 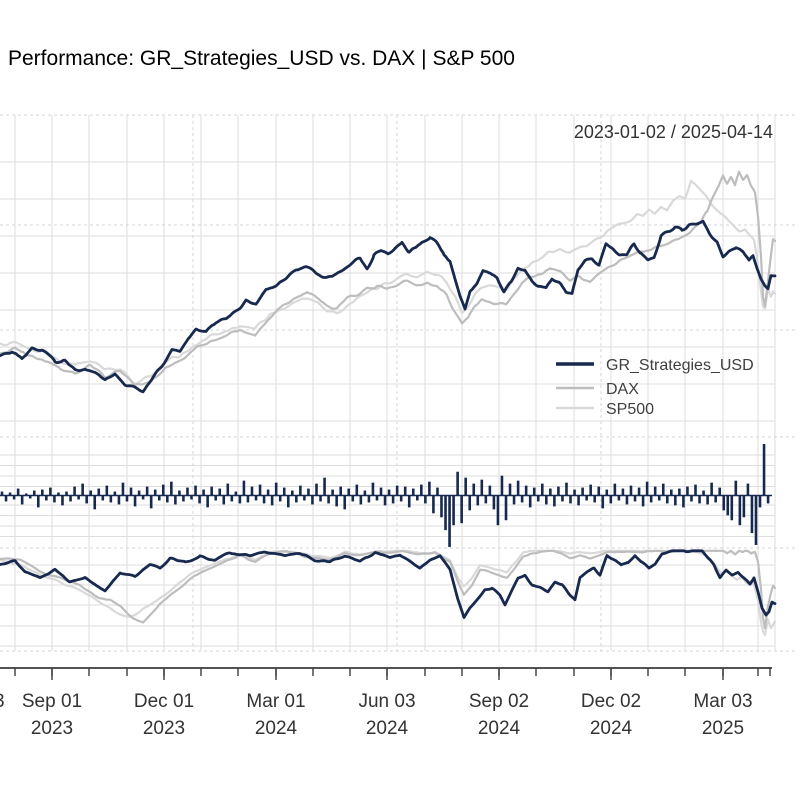 I want to click on series-line-DAX, so click(x=388, y=589).